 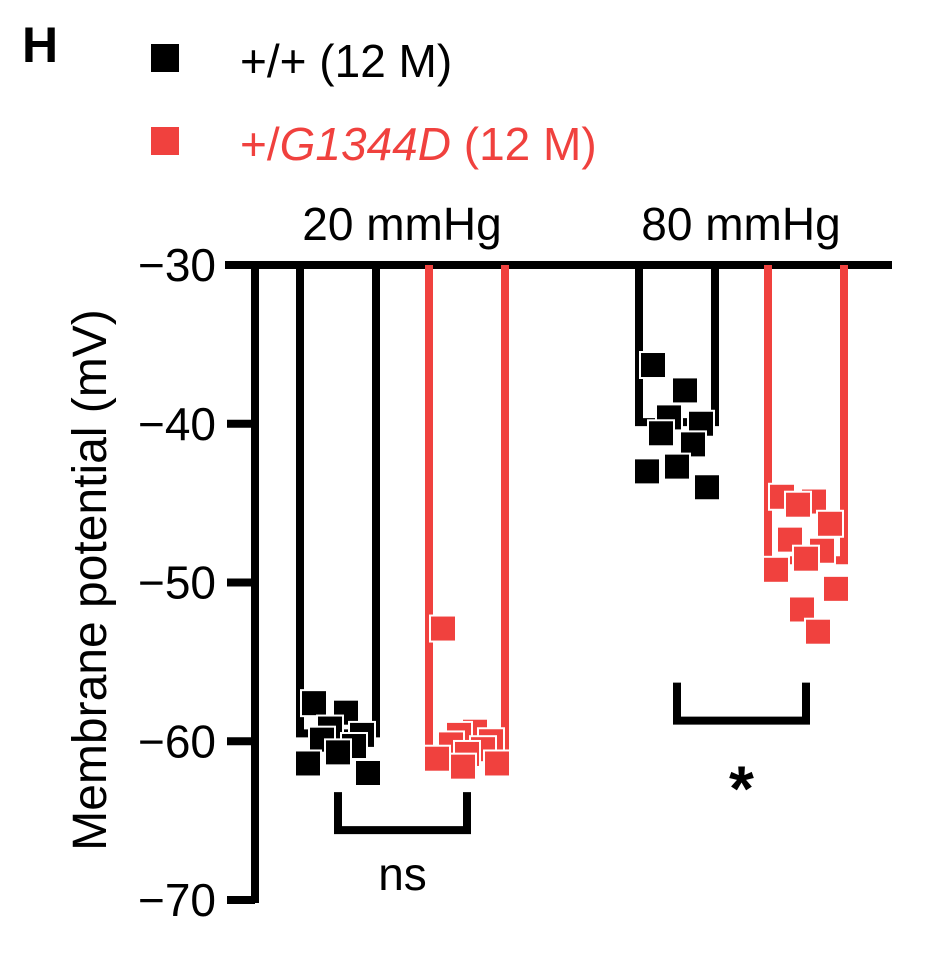 I want to click on significance-brackets: ns *, so click(x=572, y=791).